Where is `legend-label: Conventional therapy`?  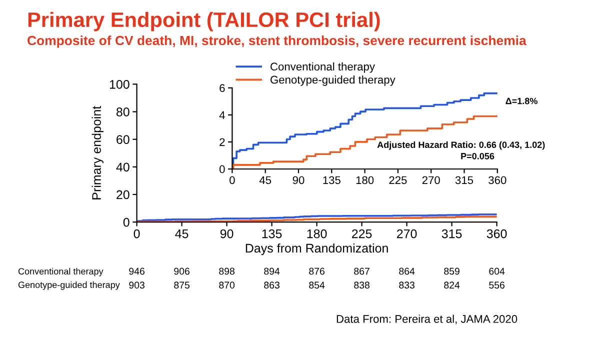 legend-label: Conventional therapy is located at coordinates (322, 67).